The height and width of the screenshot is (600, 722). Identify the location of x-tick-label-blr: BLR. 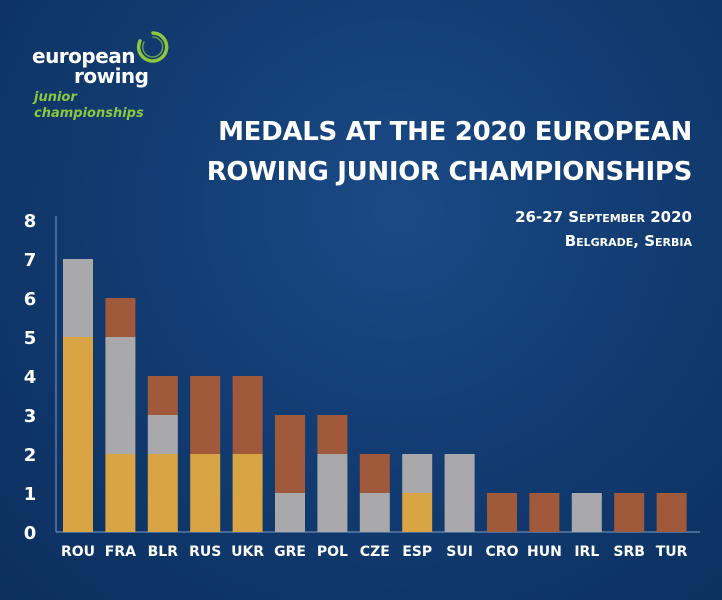
(163, 552).